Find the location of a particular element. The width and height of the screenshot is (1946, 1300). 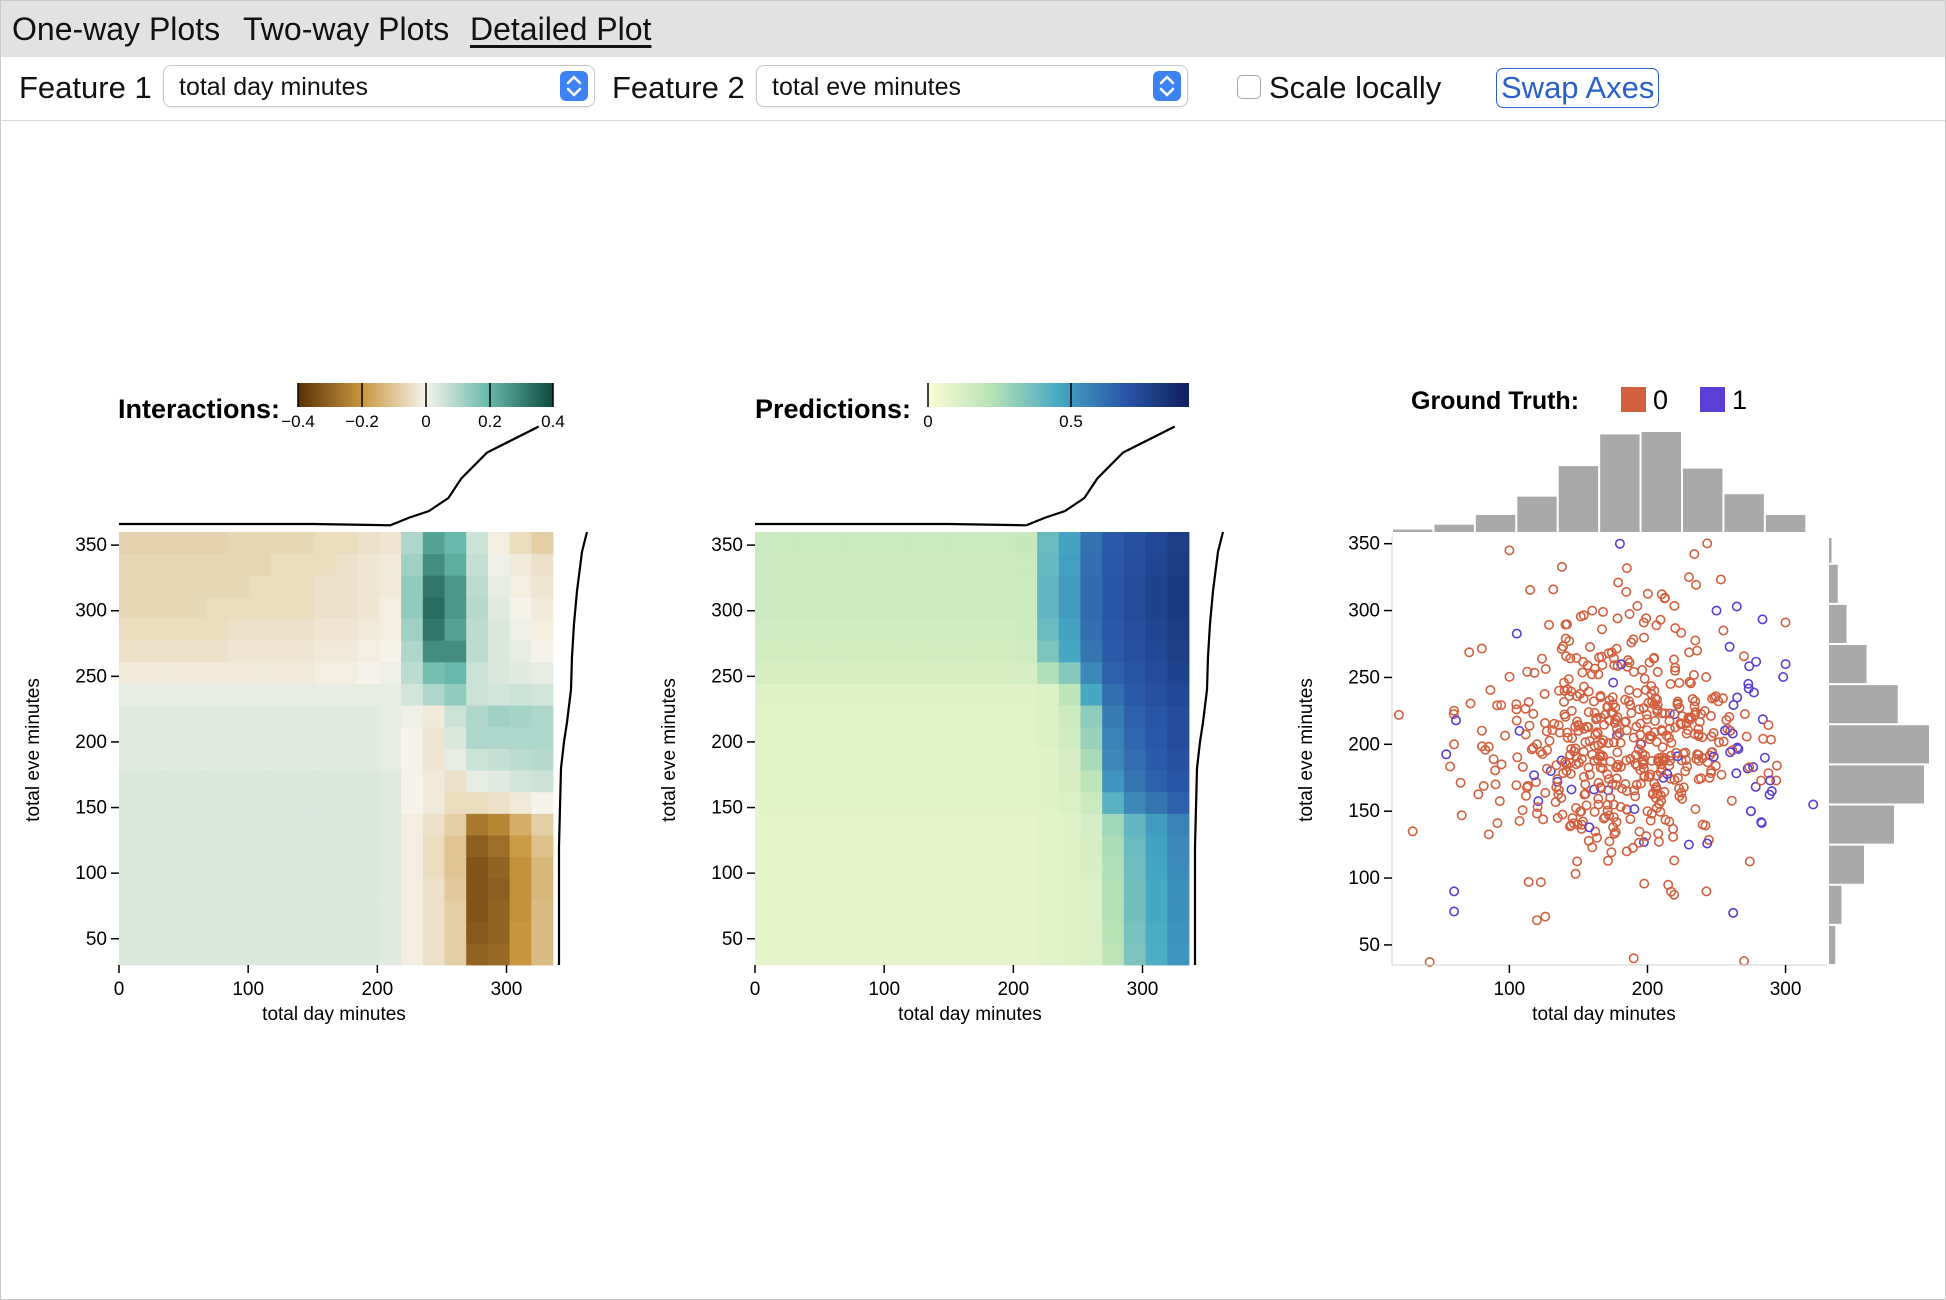

feature2-select: total eve minutes is located at coordinates (972, 86).